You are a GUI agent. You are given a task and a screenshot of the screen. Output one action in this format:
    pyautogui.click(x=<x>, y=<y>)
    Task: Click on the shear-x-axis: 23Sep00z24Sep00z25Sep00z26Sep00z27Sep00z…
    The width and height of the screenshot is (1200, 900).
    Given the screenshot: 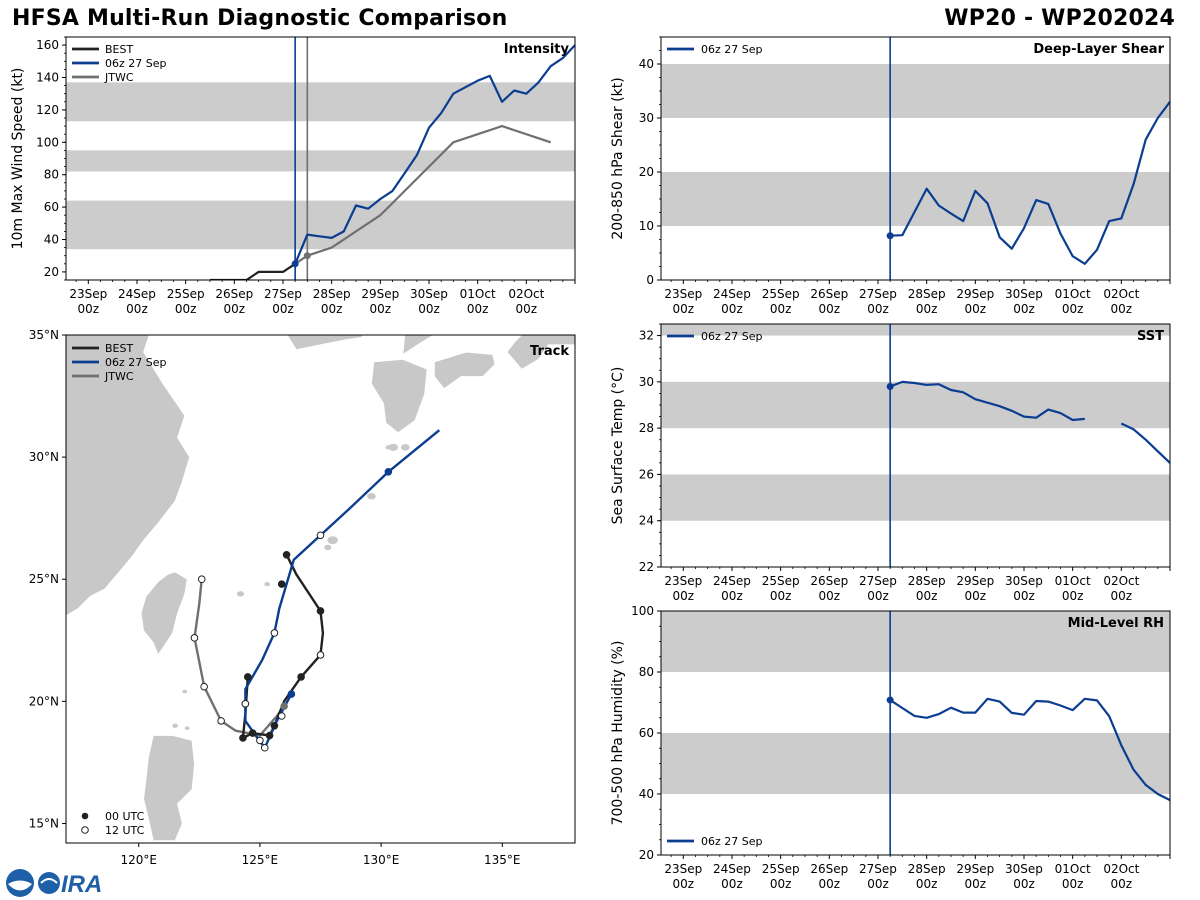 What is the action you would take?
    pyautogui.click(x=917, y=298)
    